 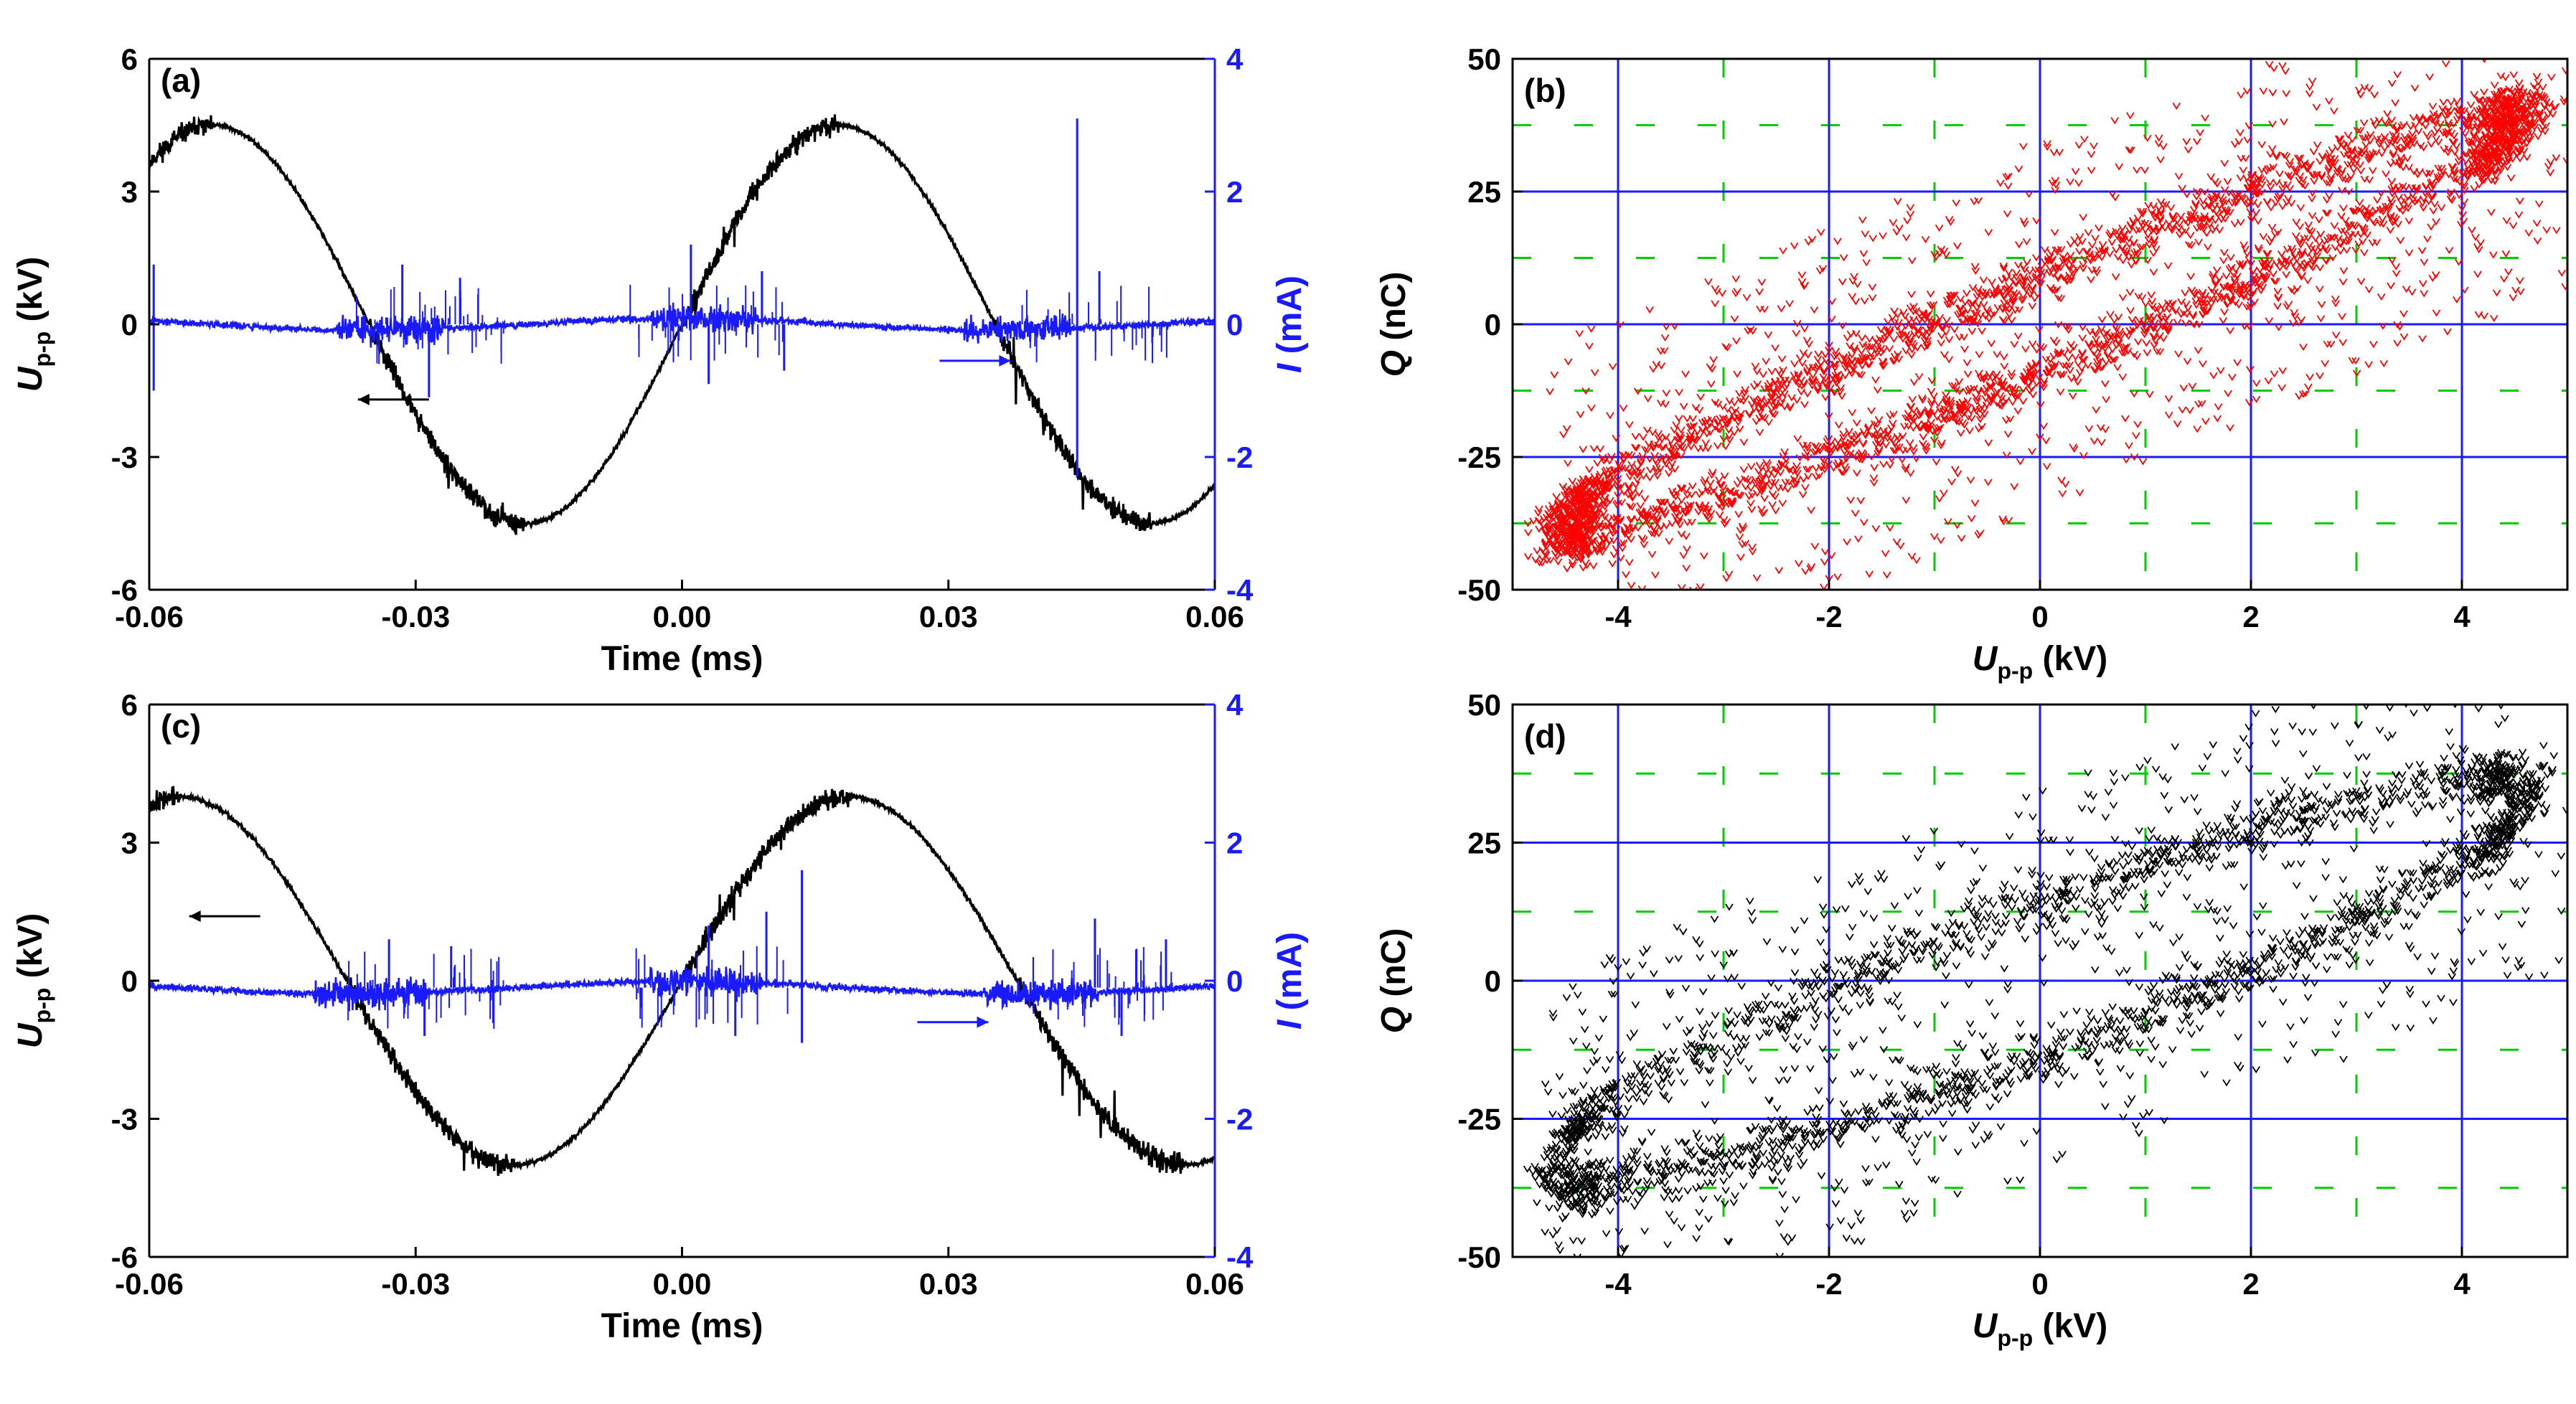 What do you see at coordinates (1545, 90) in the screenshot?
I see `panel-label: (b)` at bounding box center [1545, 90].